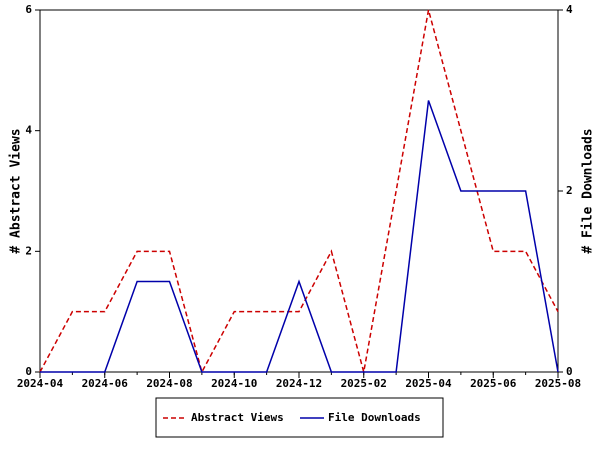 The width and height of the screenshot is (600, 455). What do you see at coordinates (28, 250) in the screenshot?
I see `y-tick-label: 2` at bounding box center [28, 250].